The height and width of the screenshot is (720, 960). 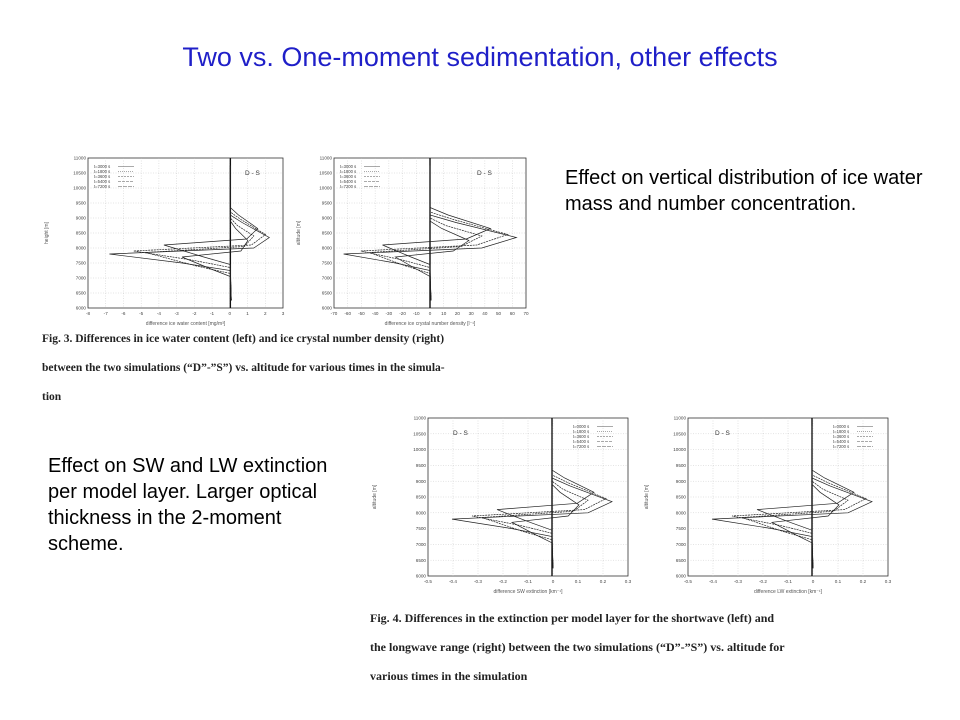 What do you see at coordinates (212, 313) in the screenshot?
I see `x-tick-label: -1` at bounding box center [212, 313].